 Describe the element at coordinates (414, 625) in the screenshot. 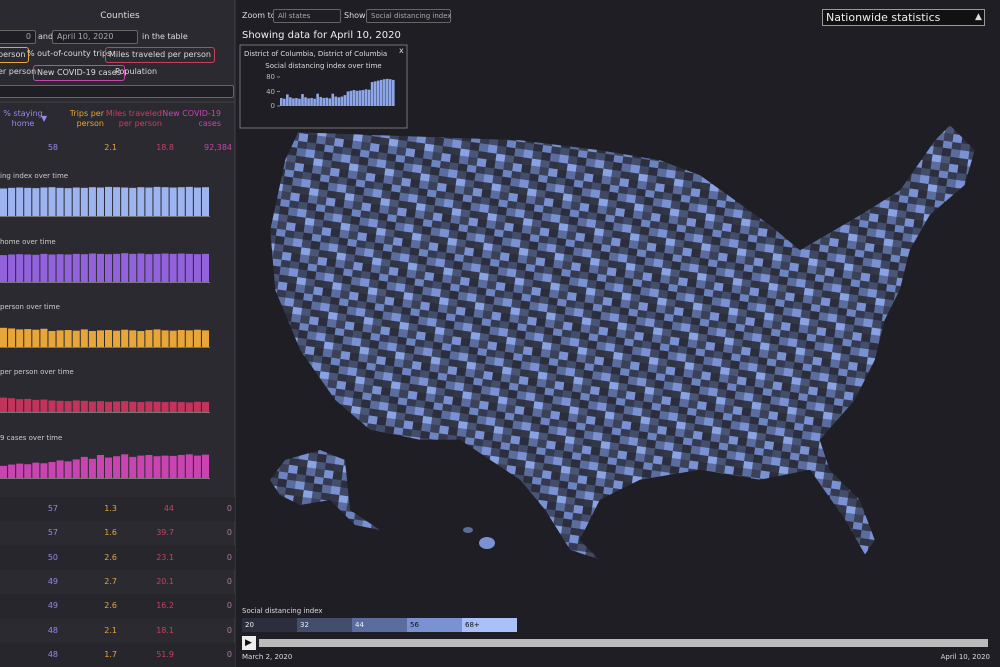

I see `legend-label: 56` at that location.